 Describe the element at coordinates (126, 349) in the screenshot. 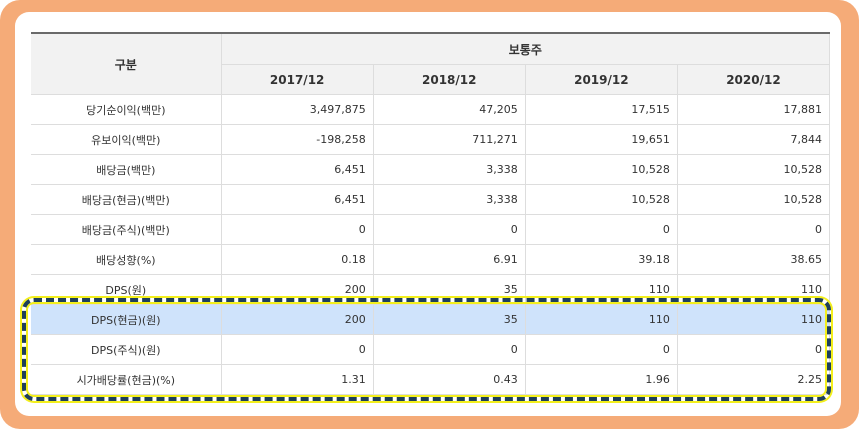

I see `row-label: DPS(주식)(원)` at that location.